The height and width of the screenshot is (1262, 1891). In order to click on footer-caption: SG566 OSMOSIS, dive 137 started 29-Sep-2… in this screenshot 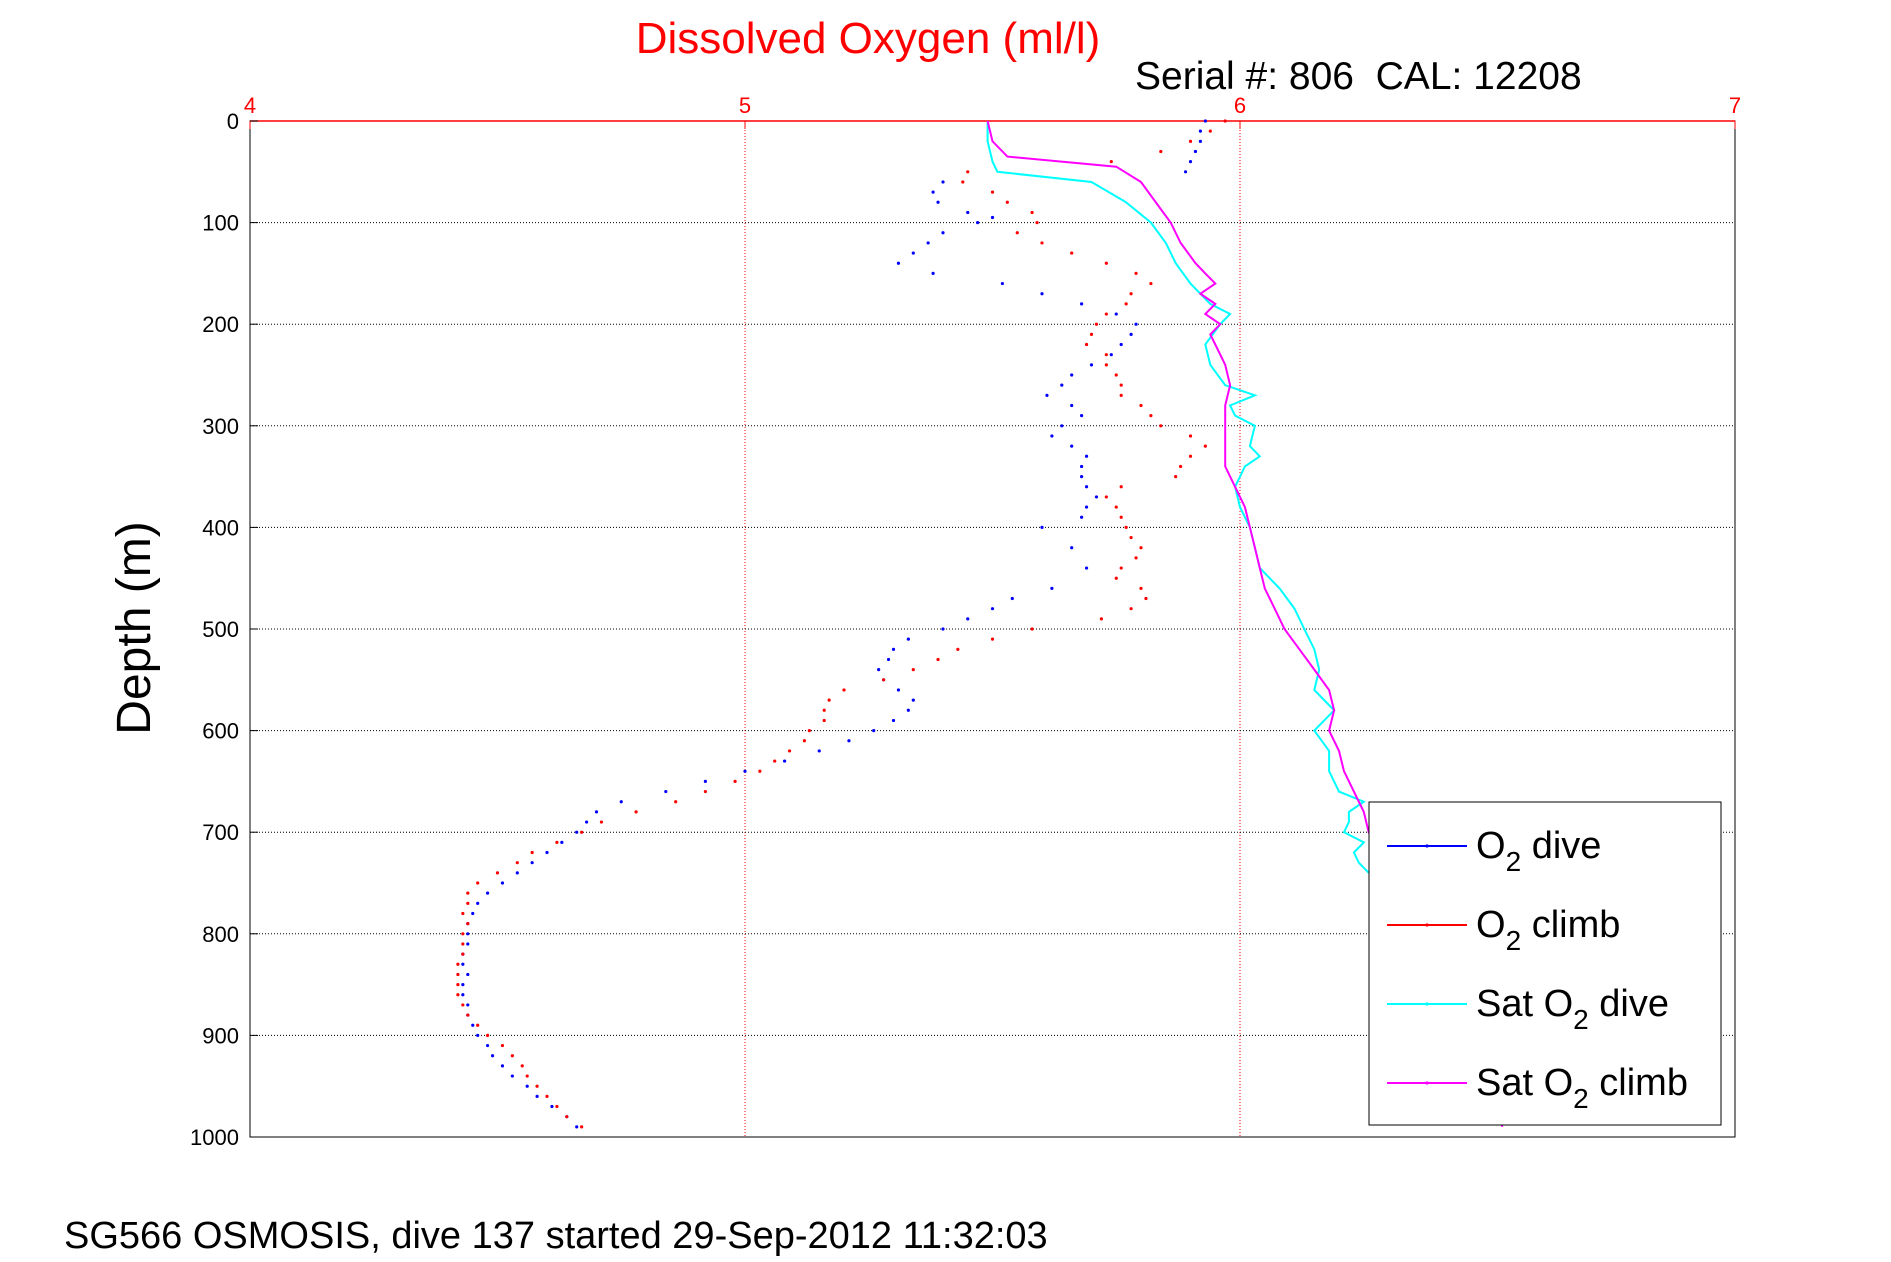, I will do `click(556, 1236)`.